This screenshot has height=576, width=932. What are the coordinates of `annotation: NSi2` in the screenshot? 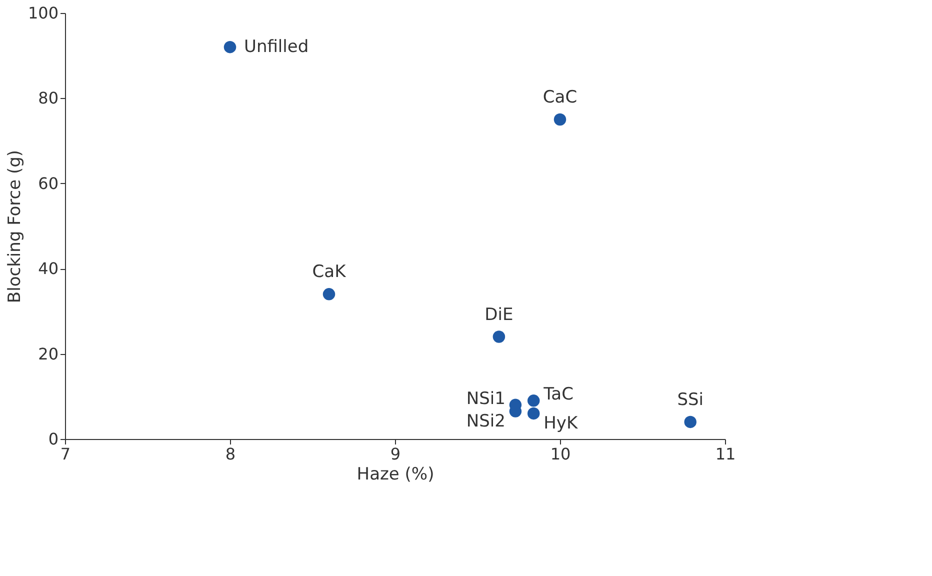 It's located at (486, 421).